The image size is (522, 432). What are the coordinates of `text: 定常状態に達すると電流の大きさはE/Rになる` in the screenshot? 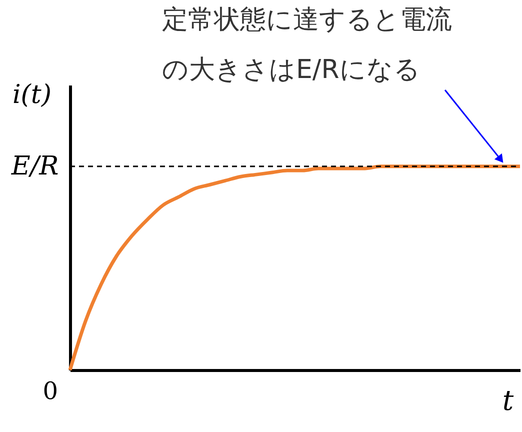 It's located at (307, 45).